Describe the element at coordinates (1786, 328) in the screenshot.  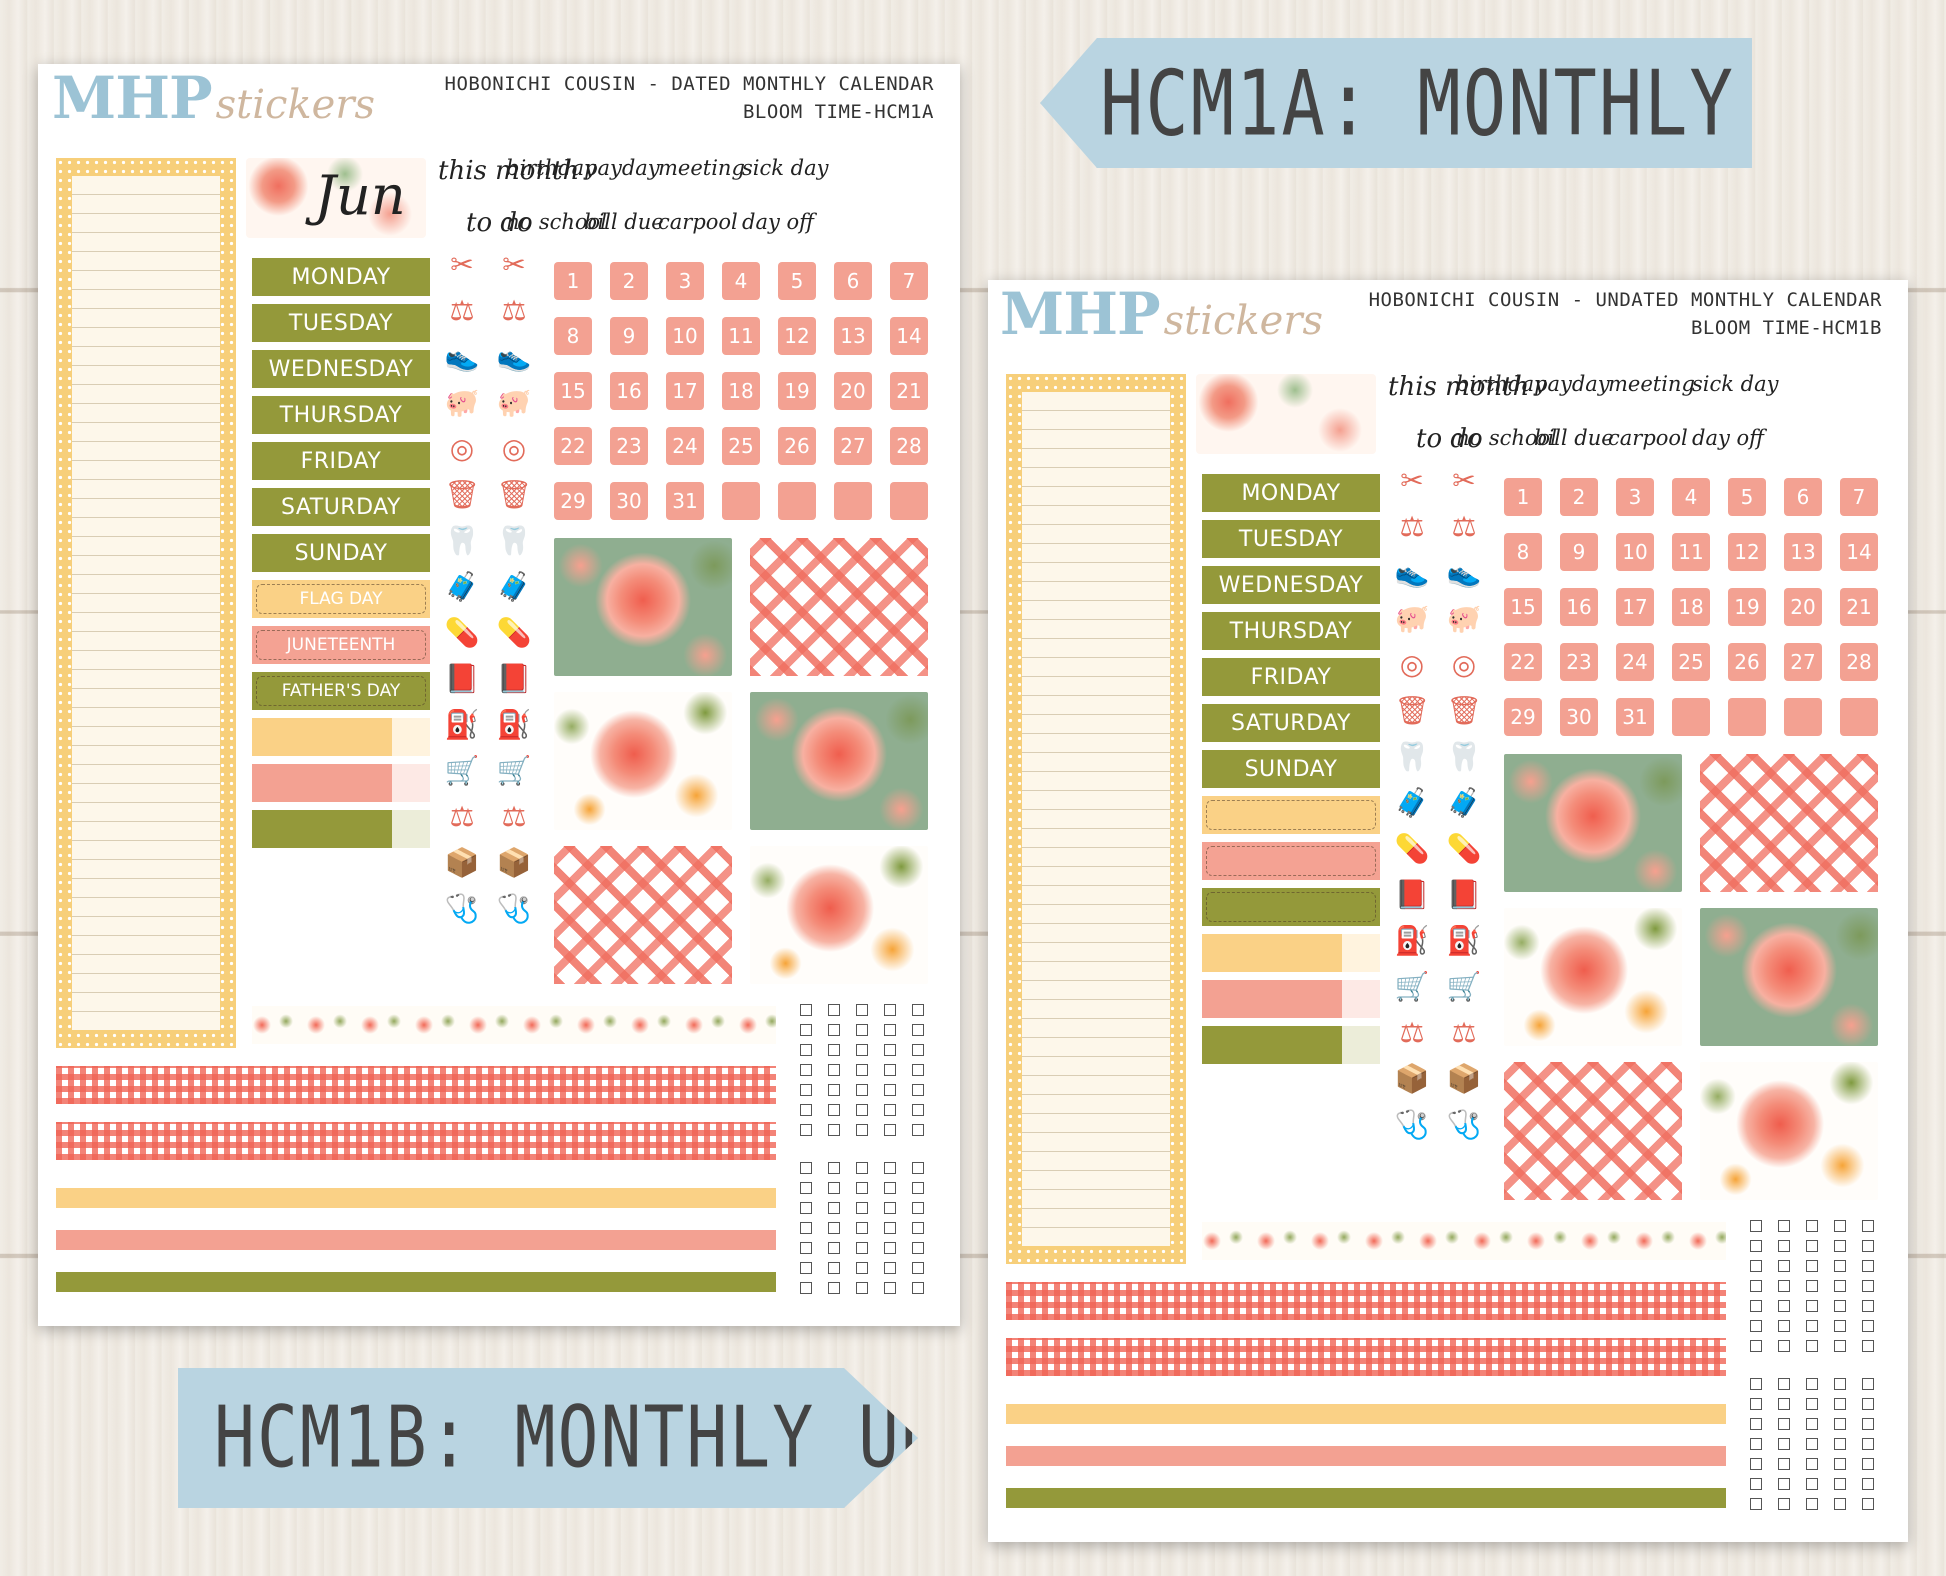
I see `sheet-code: BLOOM TIME-HCM1B` at that location.